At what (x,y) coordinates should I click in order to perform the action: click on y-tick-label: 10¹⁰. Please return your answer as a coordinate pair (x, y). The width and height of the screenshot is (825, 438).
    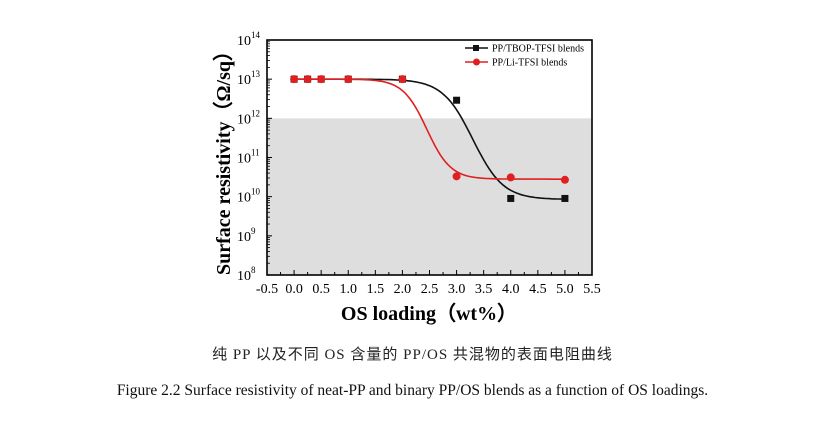
    Looking at the image, I should click on (249, 196).